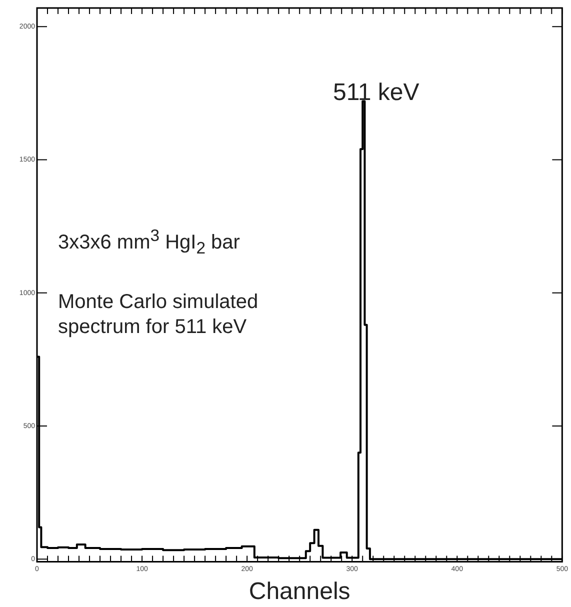  What do you see at coordinates (299, 592) in the screenshot?
I see `x-axis-title: Channels` at bounding box center [299, 592].